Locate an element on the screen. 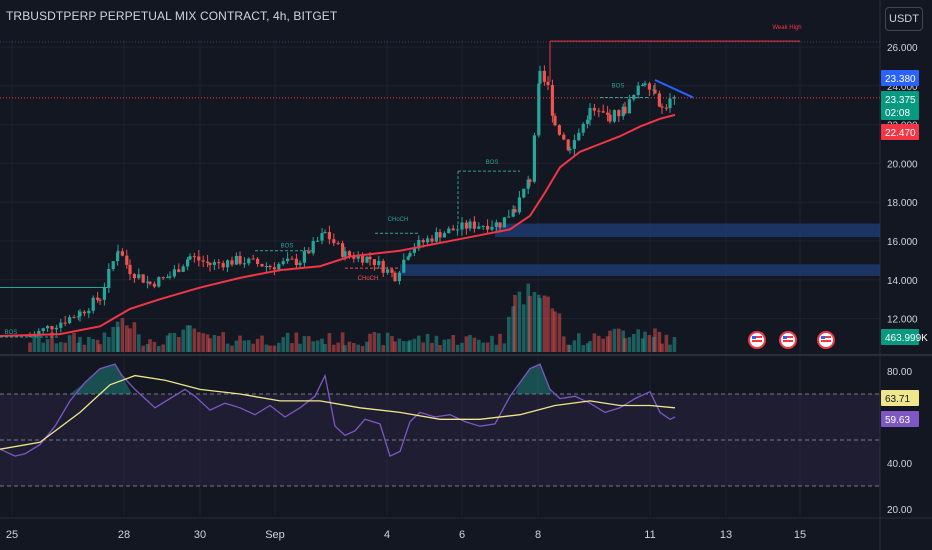 This screenshot has height=550, width=932. volume-badge: 463.999K is located at coordinates (904, 337).